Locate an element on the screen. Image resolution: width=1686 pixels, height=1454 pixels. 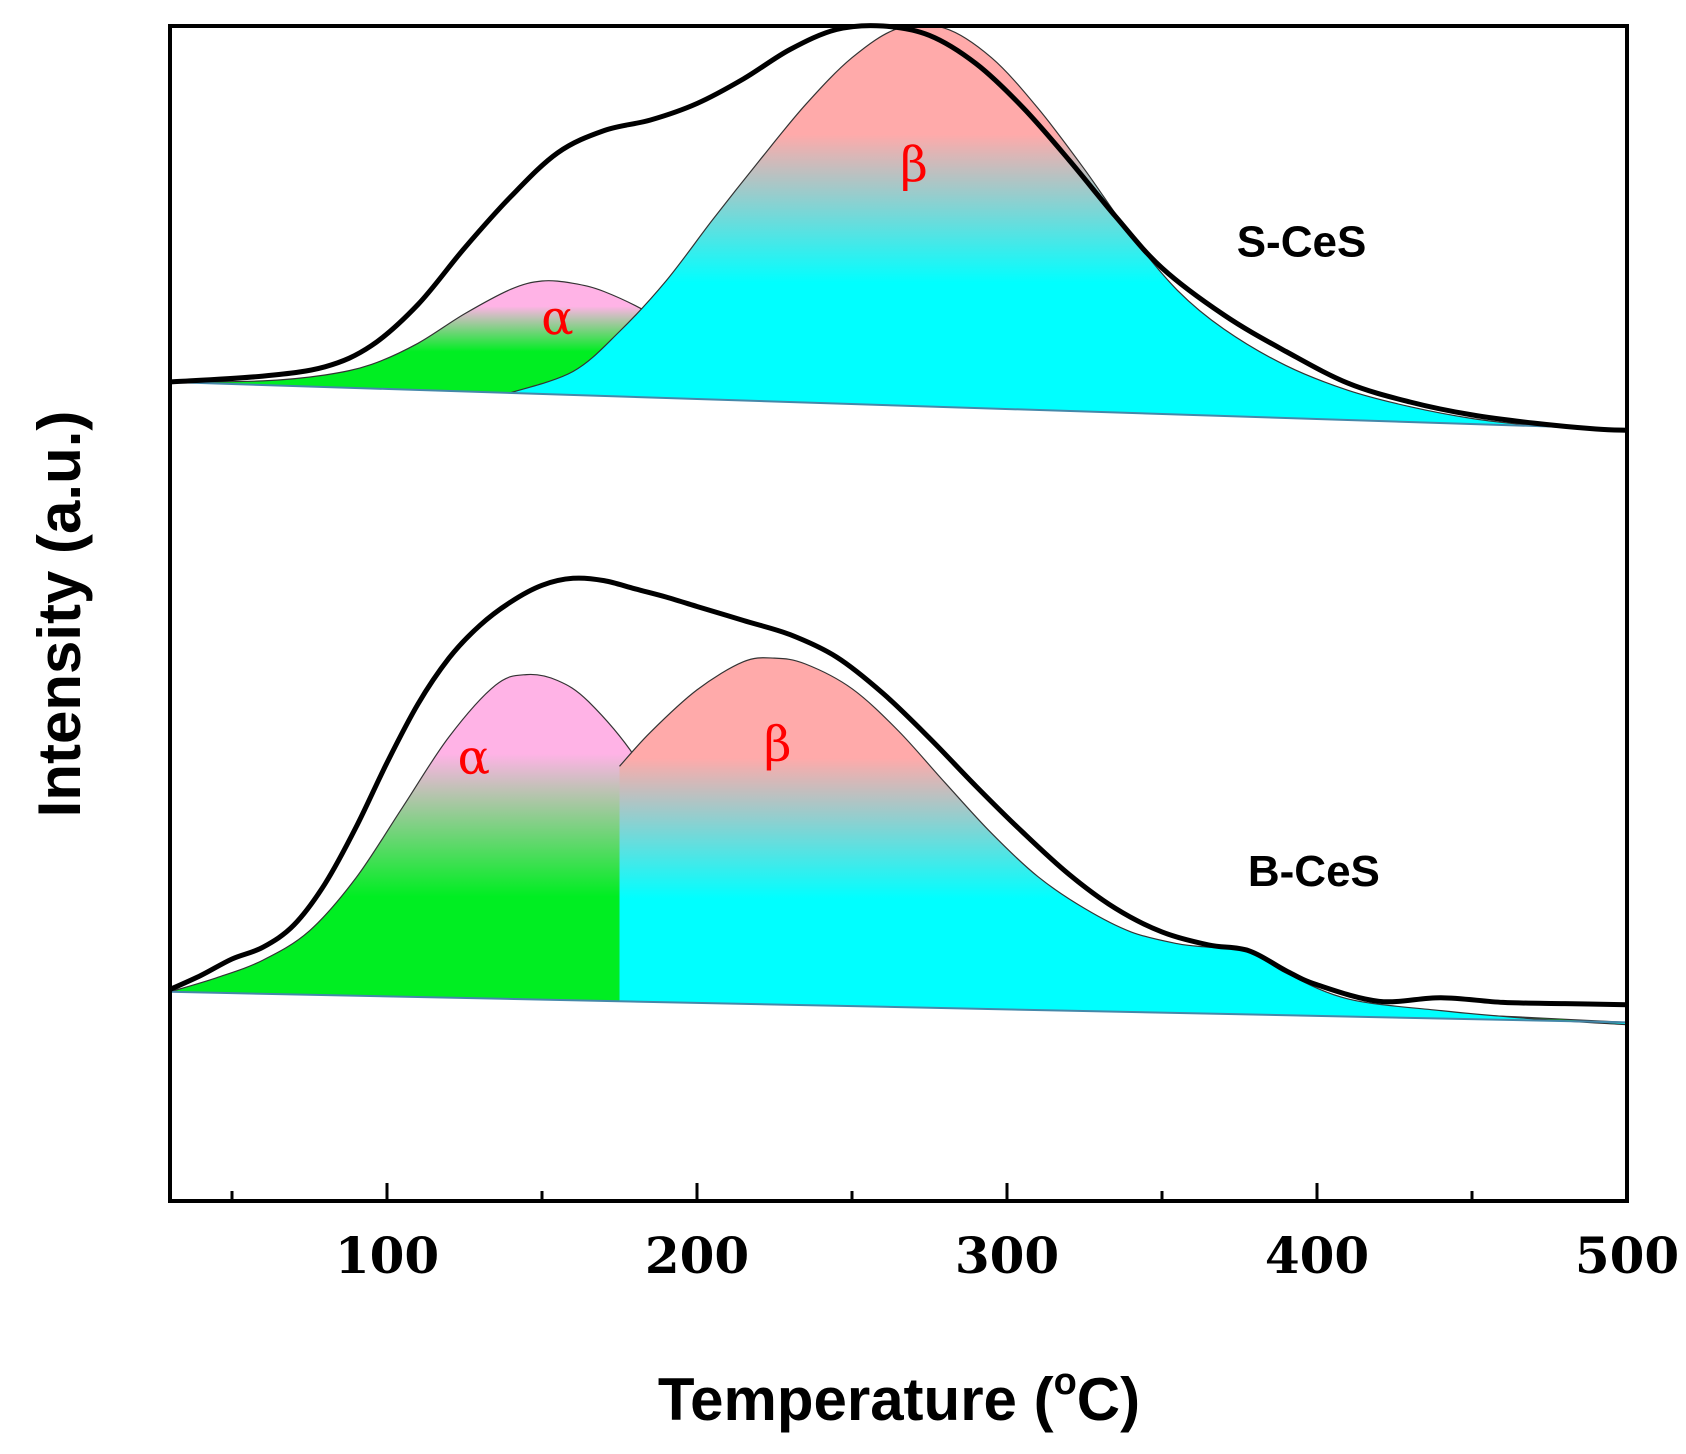
x-tick-label: 400 is located at coordinates (1317, 1255).